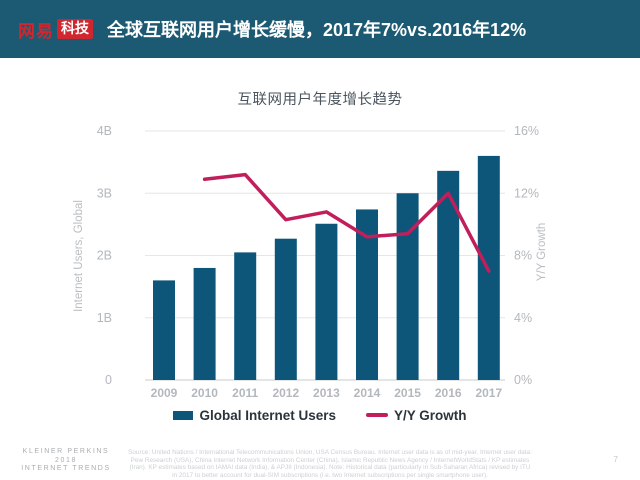 This screenshot has height=480, width=640. I want to click on right-axis-tick-label: 0%, so click(523, 380).